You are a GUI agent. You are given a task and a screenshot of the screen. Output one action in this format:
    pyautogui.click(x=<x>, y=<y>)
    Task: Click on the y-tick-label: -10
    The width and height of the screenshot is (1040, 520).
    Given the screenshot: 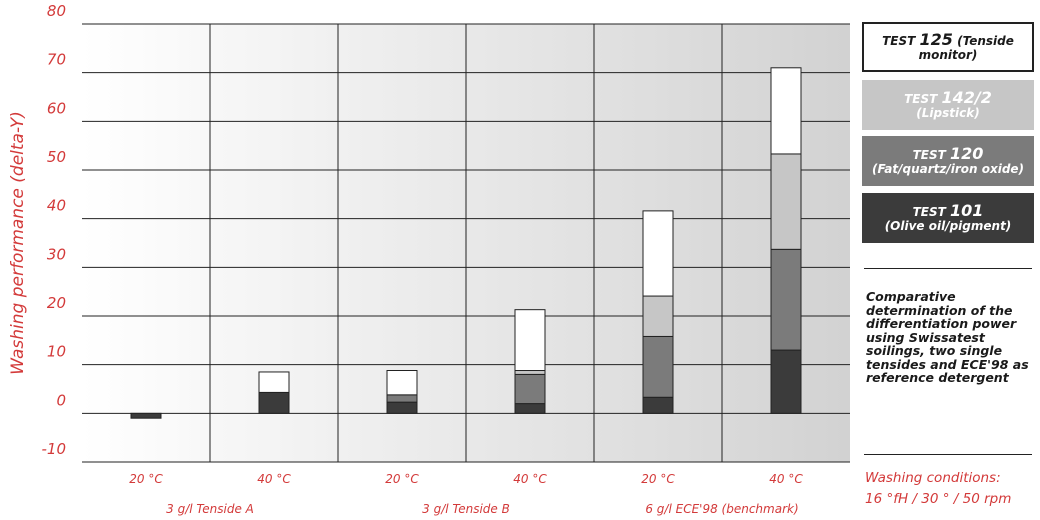 What is the action you would take?
    pyautogui.click(x=54, y=449)
    